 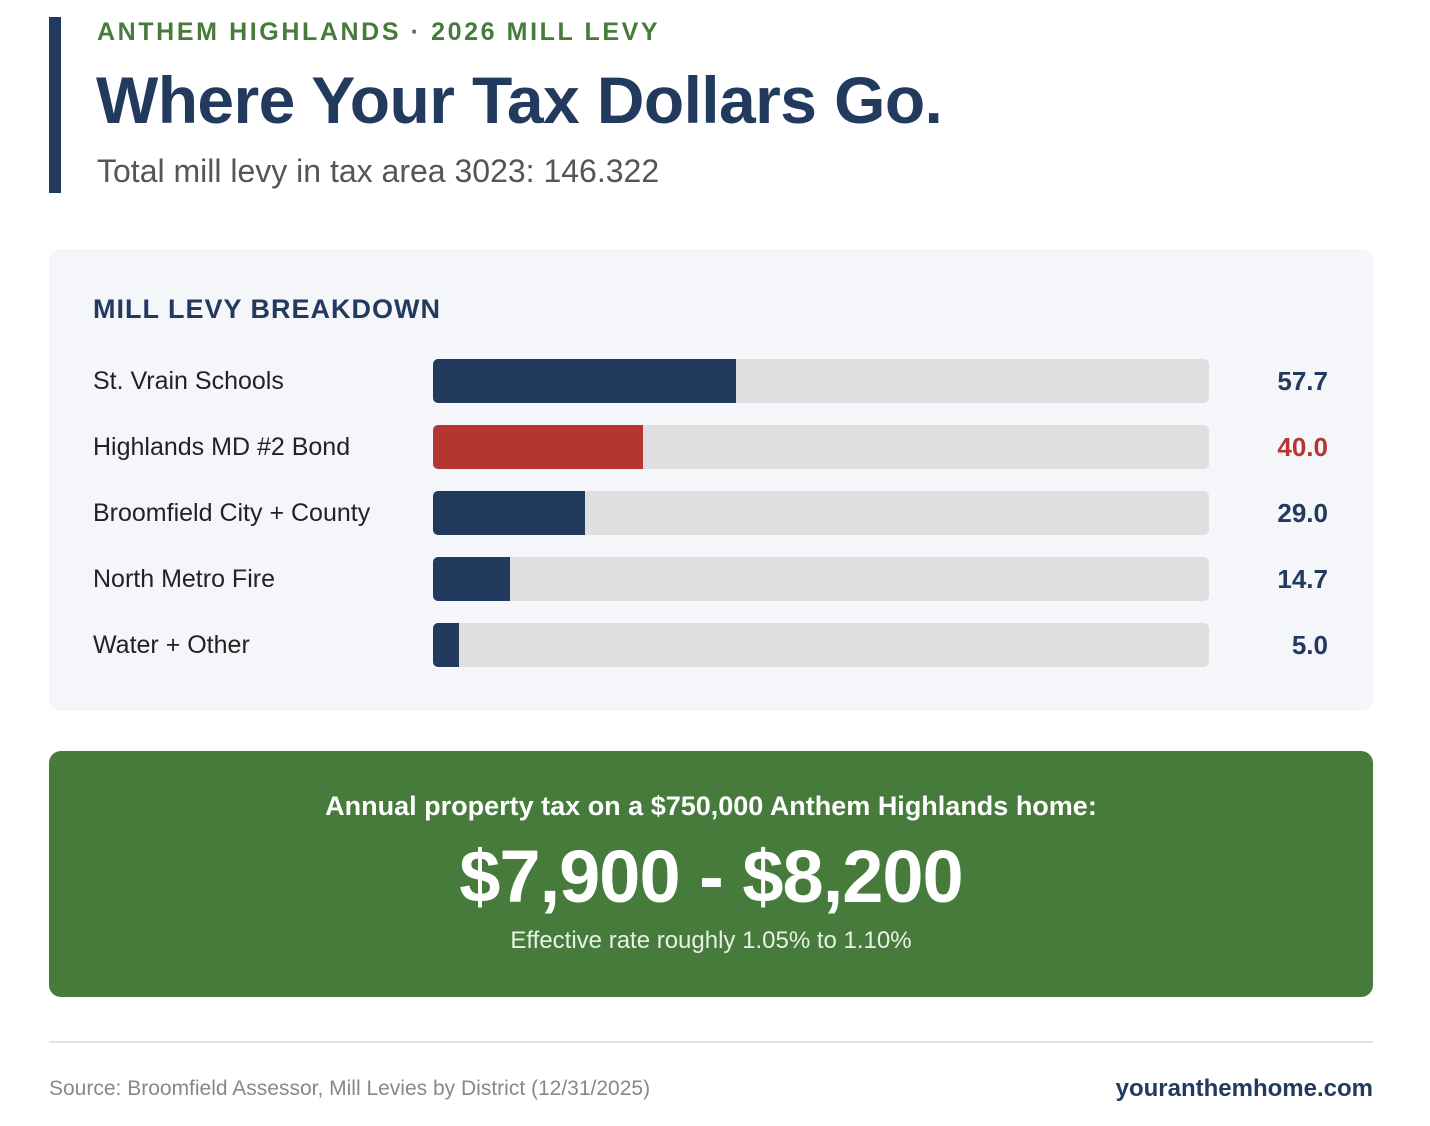 What do you see at coordinates (1244, 1088) in the screenshot?
I see `website-link: youranthemhome.com` at bounding box center [1244, 1088].